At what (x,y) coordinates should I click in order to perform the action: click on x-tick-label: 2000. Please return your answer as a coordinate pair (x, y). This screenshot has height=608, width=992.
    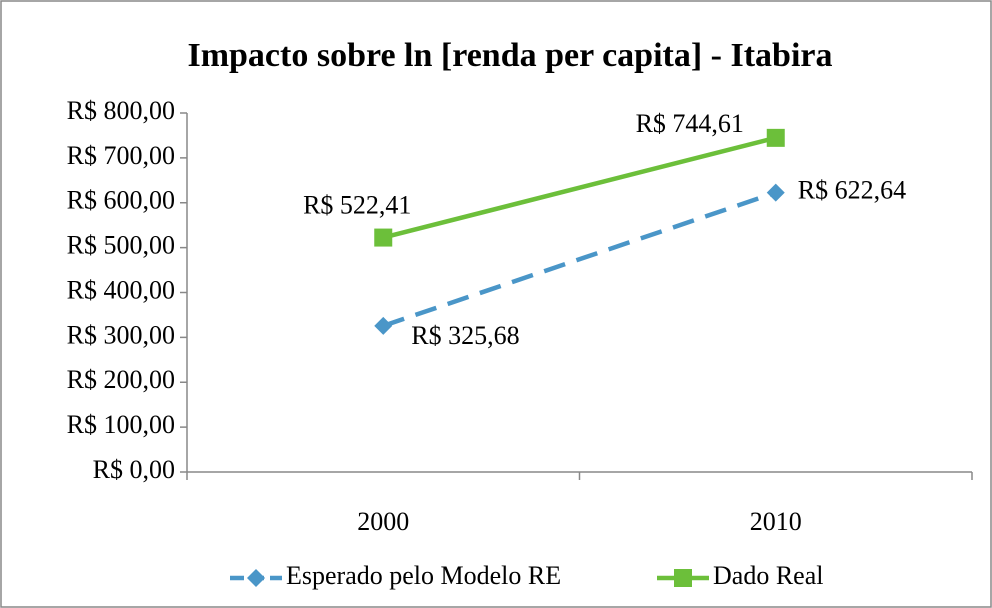
    Looking at the image, I should click on (383, 521).